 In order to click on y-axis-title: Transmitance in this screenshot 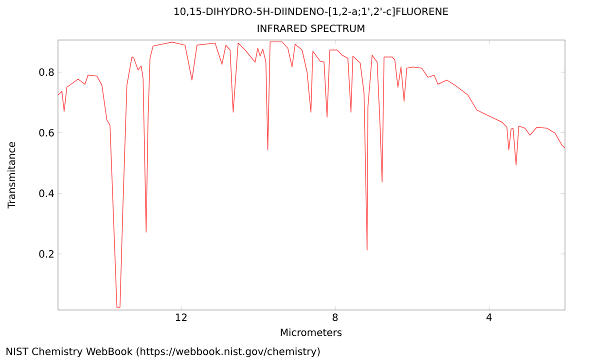, I will do `click(11, 175)`.